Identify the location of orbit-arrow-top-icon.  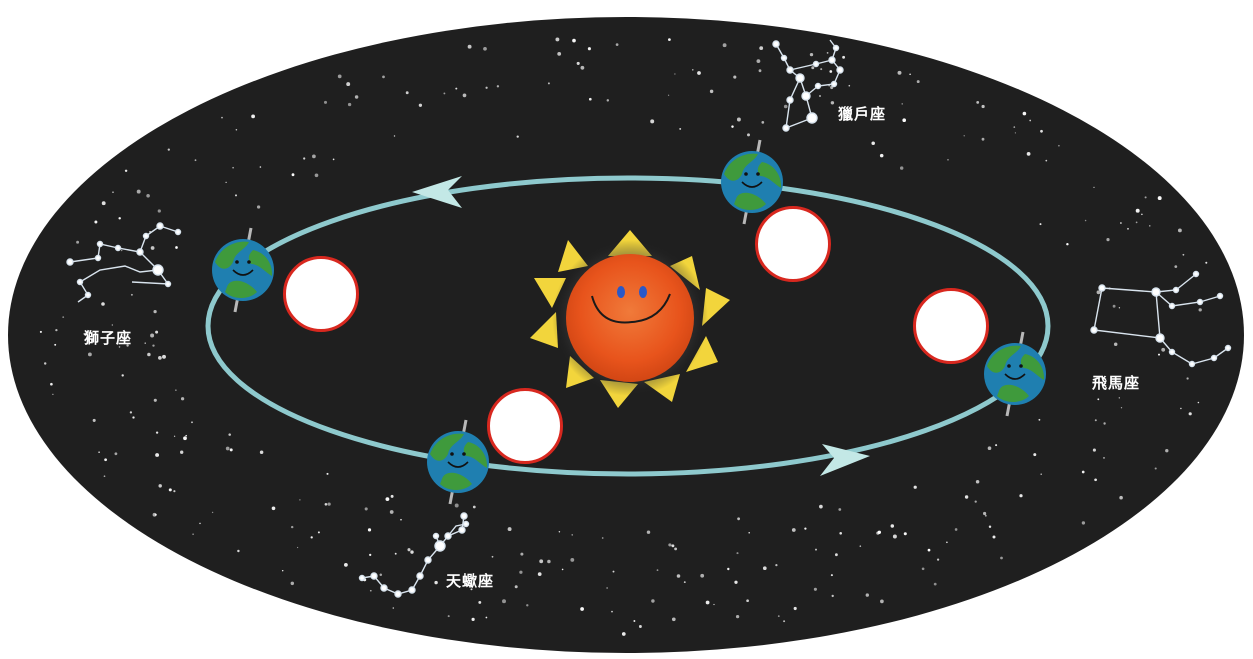
(437, 192).